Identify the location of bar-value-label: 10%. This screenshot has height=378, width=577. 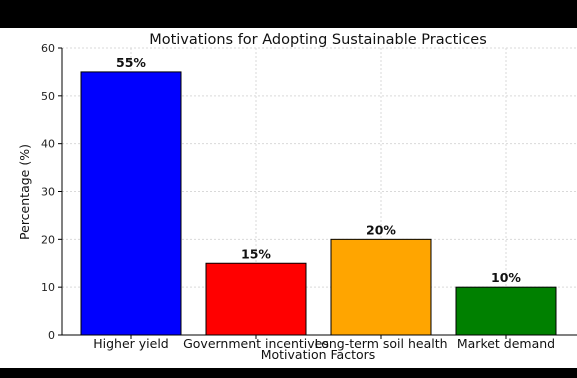
(506, 277).